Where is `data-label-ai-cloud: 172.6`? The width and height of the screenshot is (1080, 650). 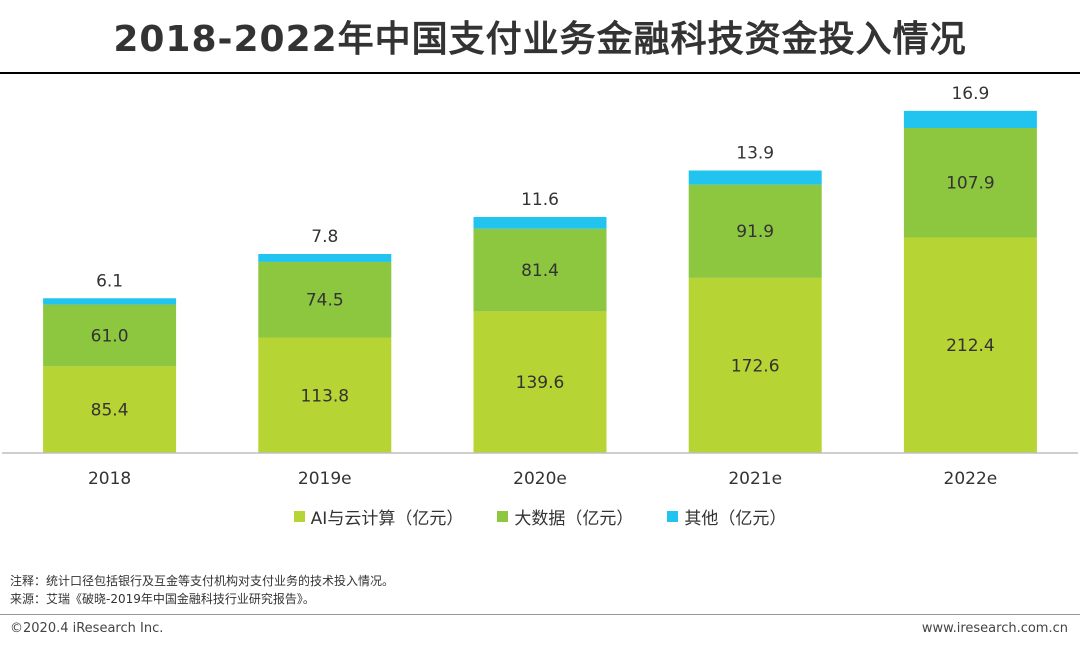 data-label-ai-cloud: 172.6 is located at coordinates (755, 366).